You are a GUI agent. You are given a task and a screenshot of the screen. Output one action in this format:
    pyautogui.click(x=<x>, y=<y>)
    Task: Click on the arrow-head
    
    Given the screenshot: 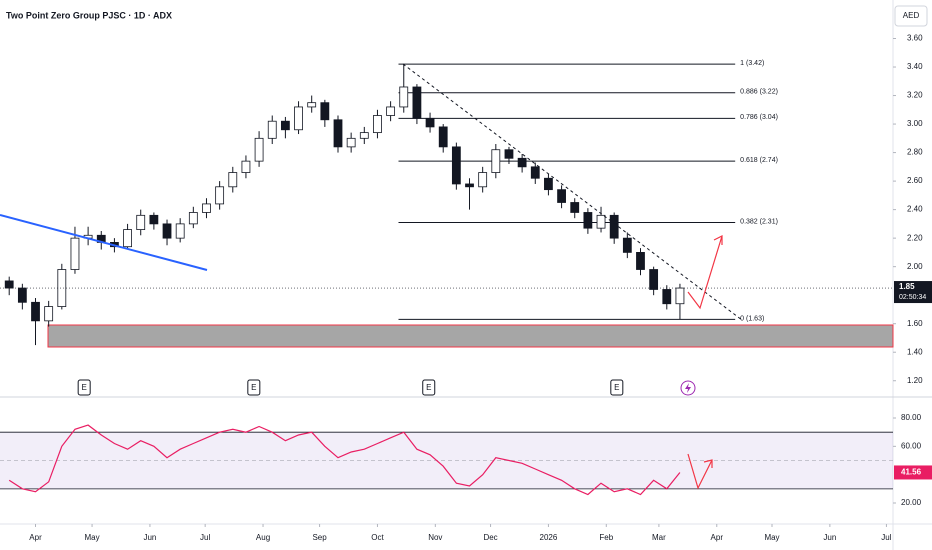 What is the action you would take?
    pyautogui.click(x=718, y=240)
    